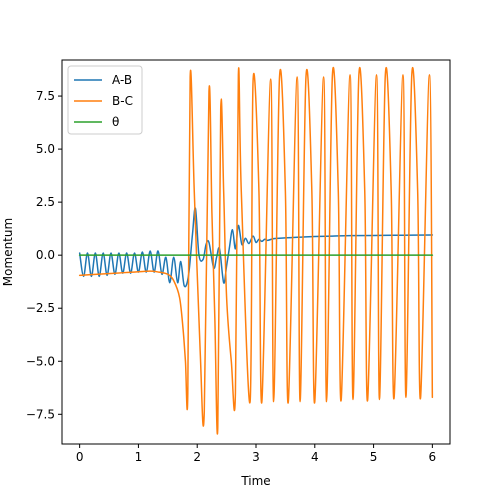 The image size is (500, 504). What do you see at coordinates (122, 80) in the screenshot?
I see `legend-label: A-B` at bounding box center [122, 80].